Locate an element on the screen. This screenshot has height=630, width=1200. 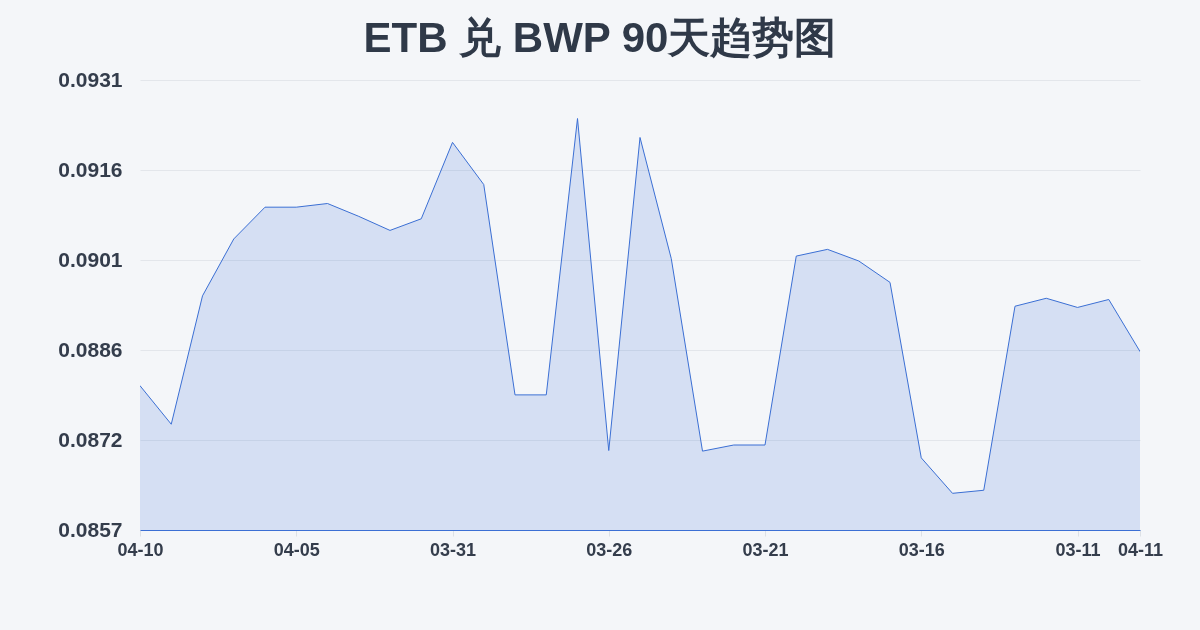
x-tick-label: 03-31 is located at coordinates (453, 549).